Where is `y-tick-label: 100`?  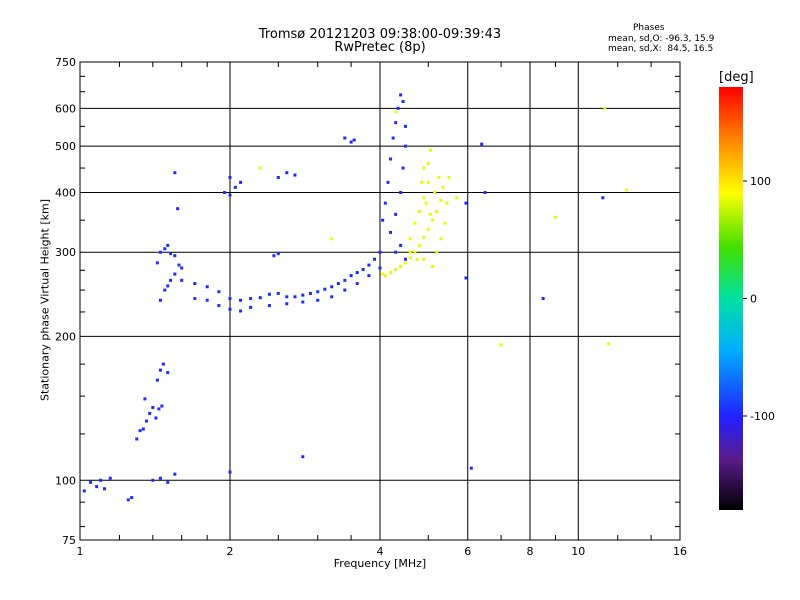 y-tick-label: 100 is located at coordinates (65, 480).